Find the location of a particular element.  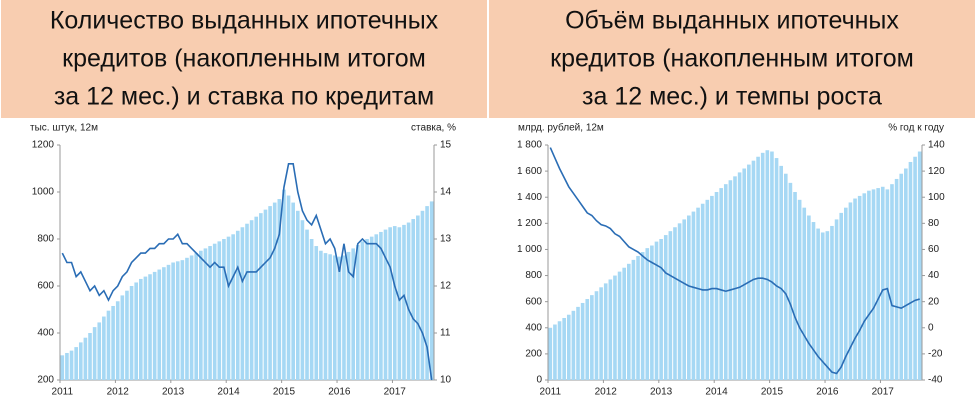

y-axis-label: тыс. штук, 12м is located at coordinates (64, 128).